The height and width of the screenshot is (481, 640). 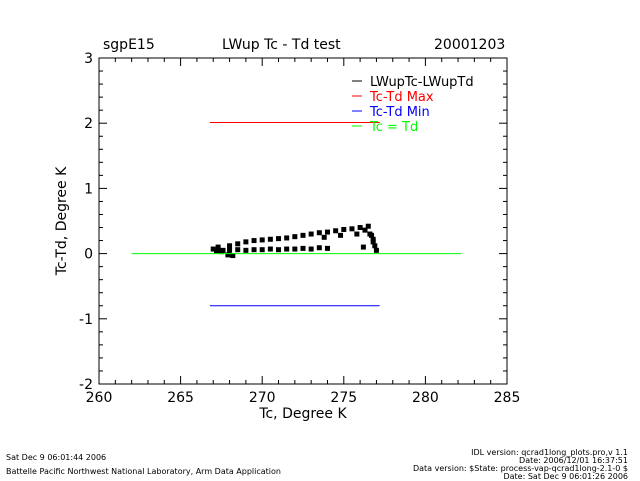 What do you see at coordinates (565, 476) in the screenshot?
I see `footer-data-date: Date: Sat Dec 9 06:01:26 2006` at bounding box center [565, 476].